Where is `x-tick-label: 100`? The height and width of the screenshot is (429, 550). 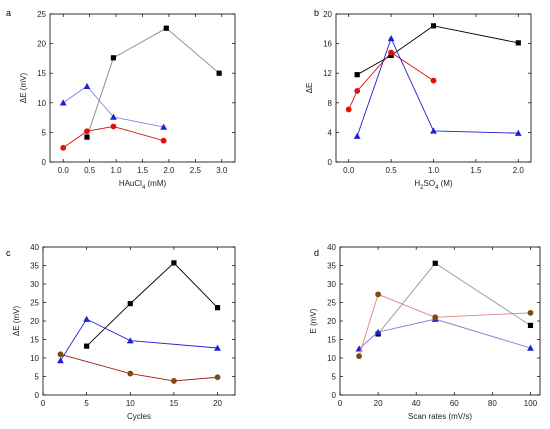 x-tick-label: 100 is located at coordinates (531, 403).